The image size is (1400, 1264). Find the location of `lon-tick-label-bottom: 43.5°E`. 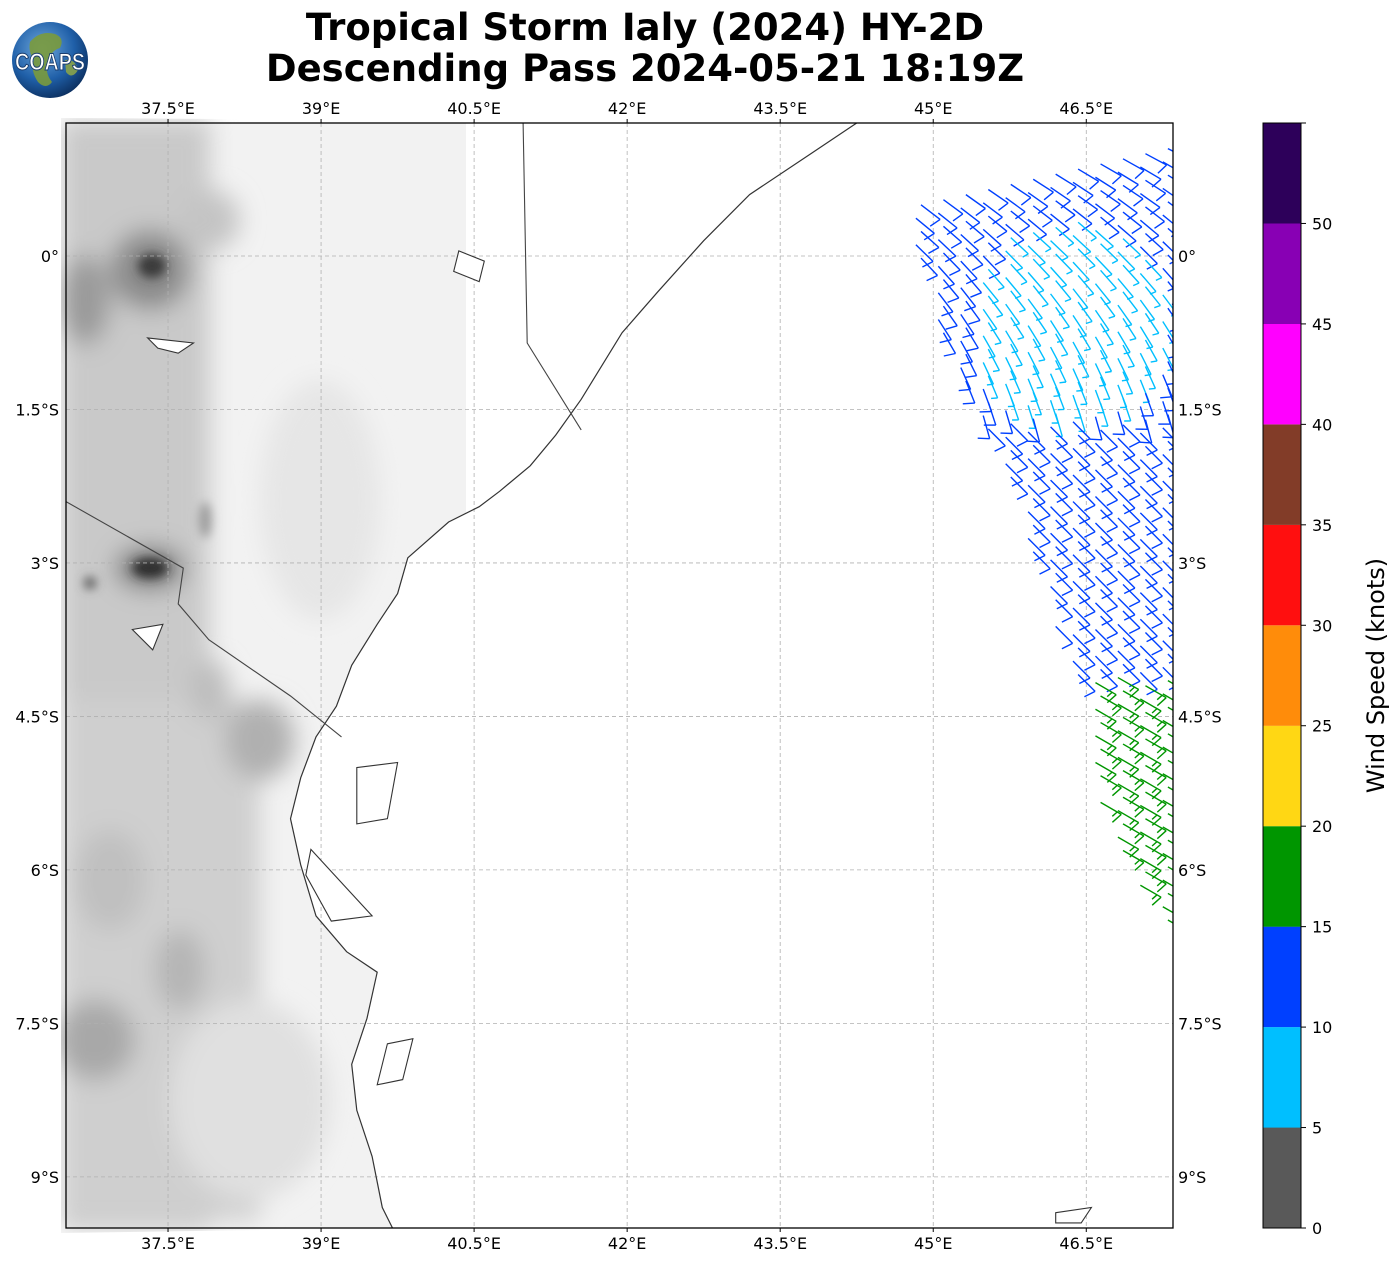

lon-tick-label-bottom: 43.5°E is located at coordinates (780, 1243).